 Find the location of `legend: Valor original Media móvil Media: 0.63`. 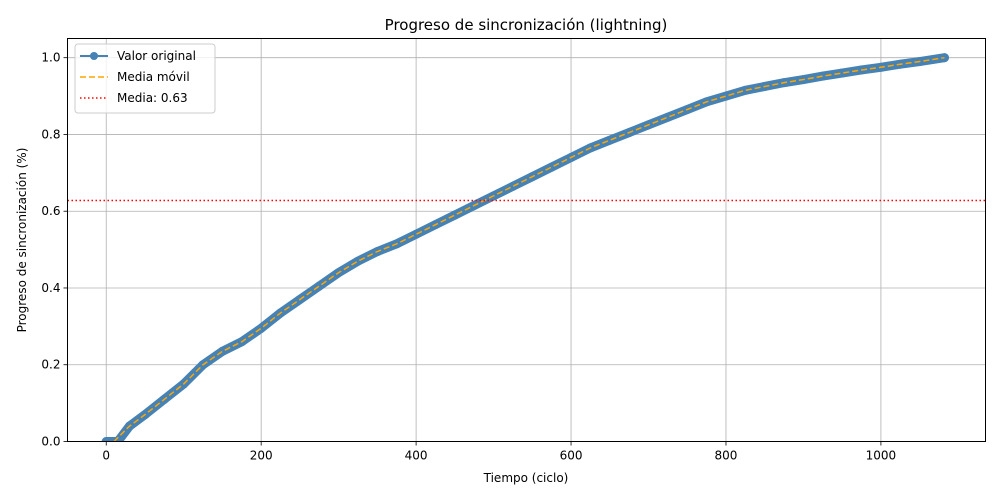

legend: Valor original Media móvil Media: 0.63 is located at coordinates (145, 78).